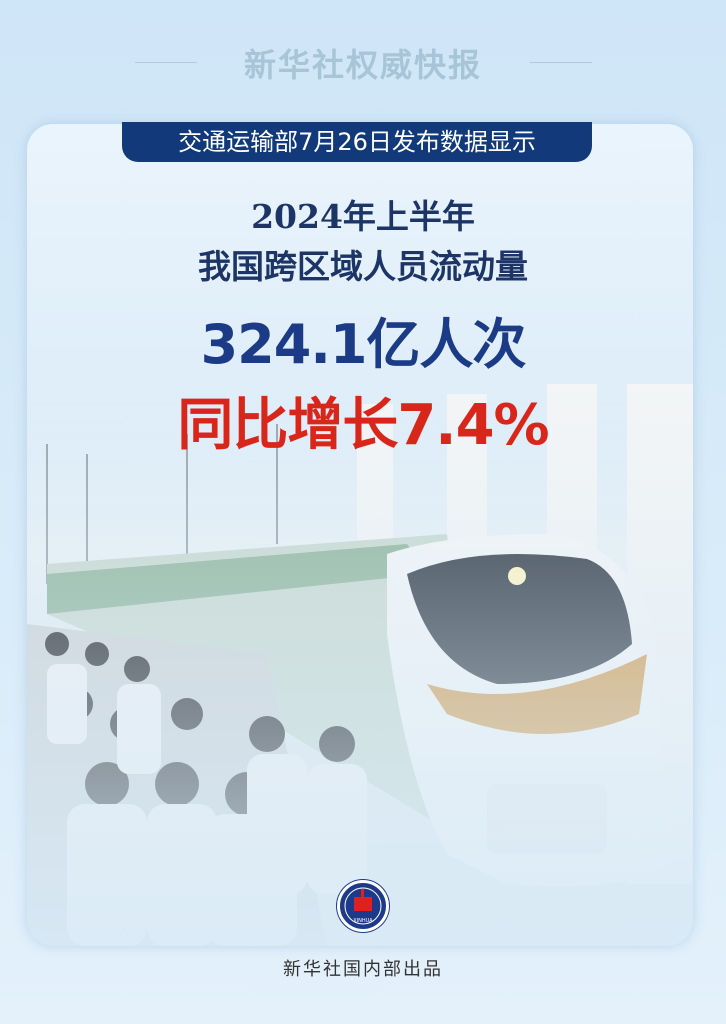 Image resolution: width=726 pixels, height=1024 pixels. Describe the element at coordinates (362, 65) in the screenshot. I see `header-title: 新华社权威快报` at that location.